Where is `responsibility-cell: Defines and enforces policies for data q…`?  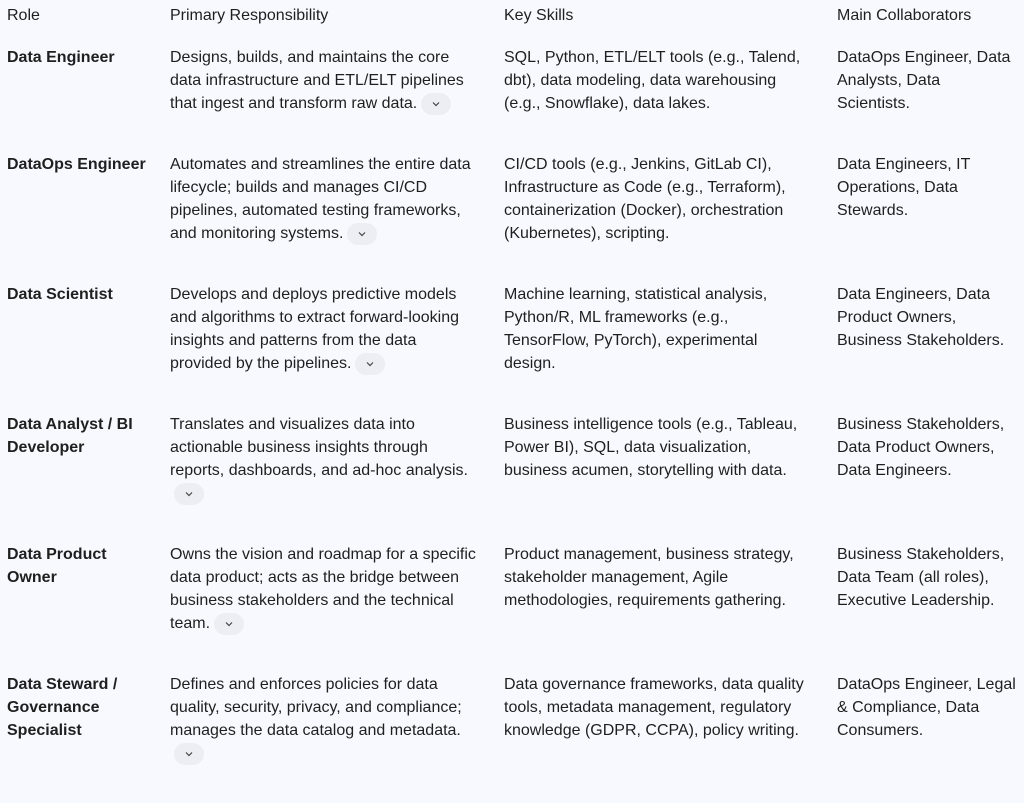
responsibility-cell: Defines and enforces policies for data q… is located at coordinates (337, 738).